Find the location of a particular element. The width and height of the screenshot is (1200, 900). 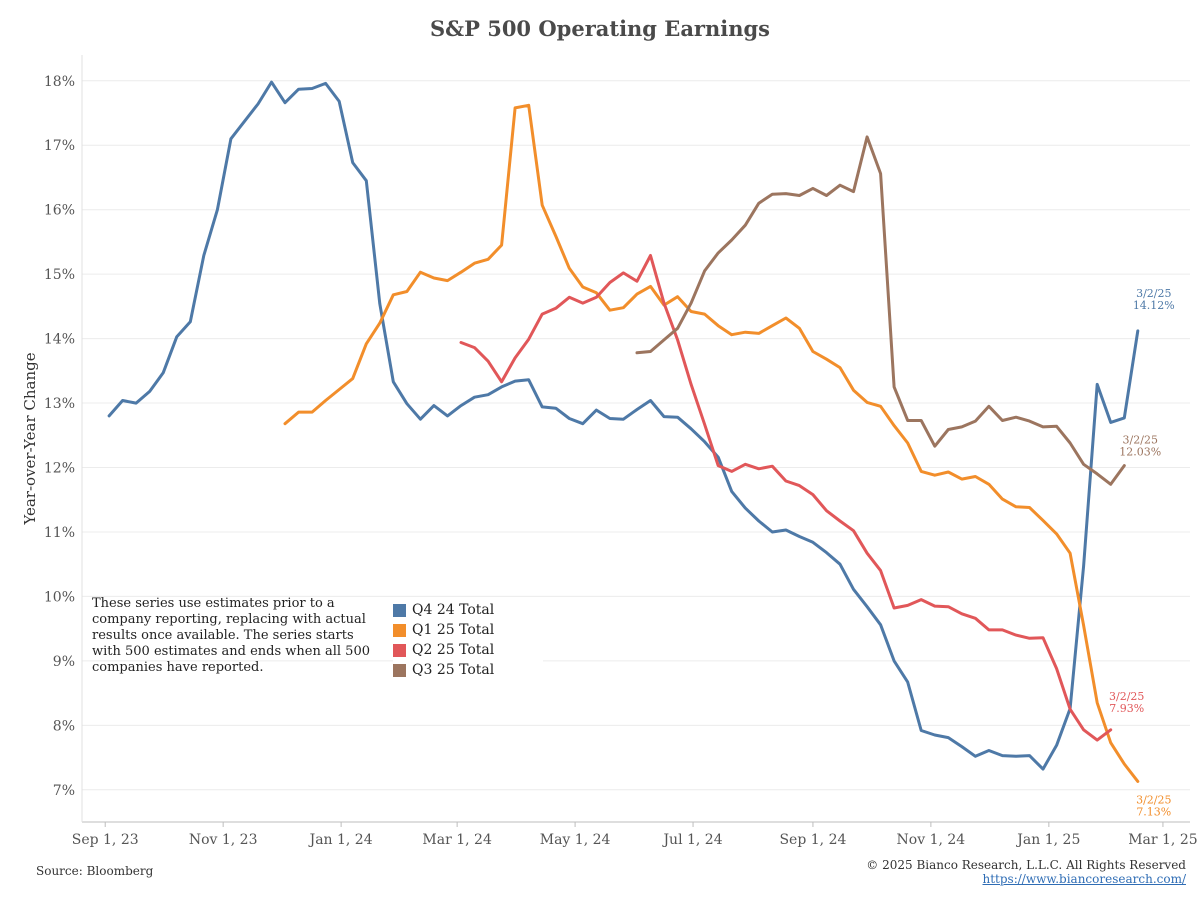

legend-label: Q2 25 Total is located at coordinates (453, 650).